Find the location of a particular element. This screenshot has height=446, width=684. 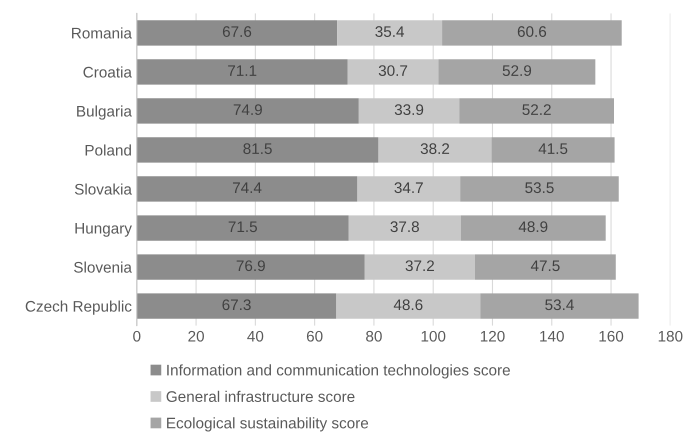

y-tick-label: Czech Republic is located at coordinates (79, 307).